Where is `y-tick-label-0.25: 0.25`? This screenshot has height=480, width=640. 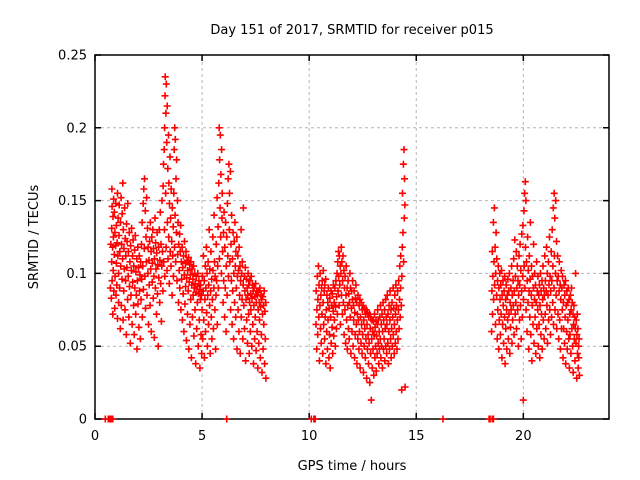 y-tick-label-0.25: 0.25 is located at coordinates (72, 56).